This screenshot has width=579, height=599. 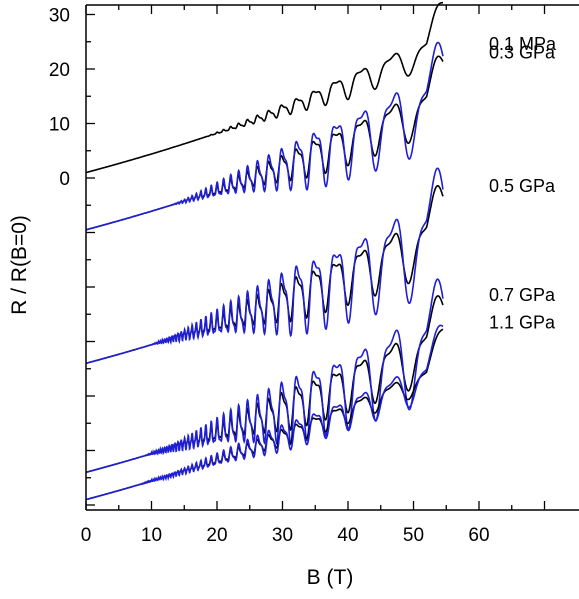 I want to click on y-tick-label: 0, so click(x=64, y=179).